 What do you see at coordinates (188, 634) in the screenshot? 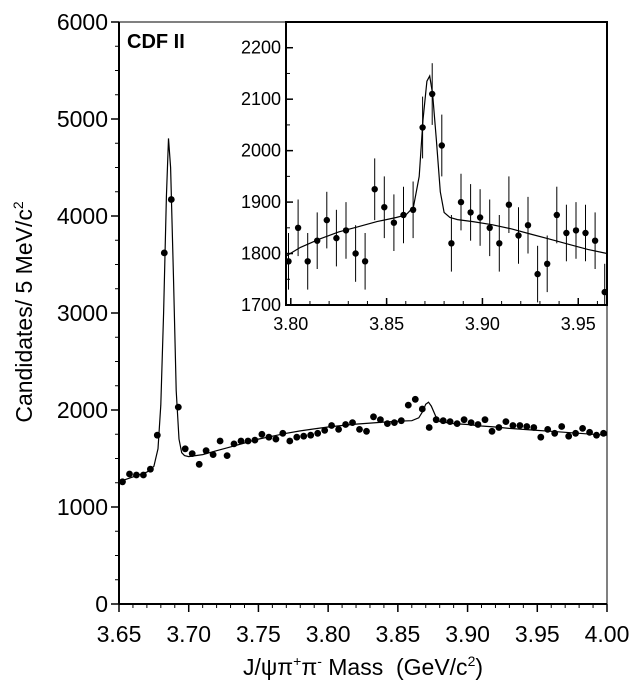
I see `main-x-tick-label: 3.70` at bounding box center [188, 634].